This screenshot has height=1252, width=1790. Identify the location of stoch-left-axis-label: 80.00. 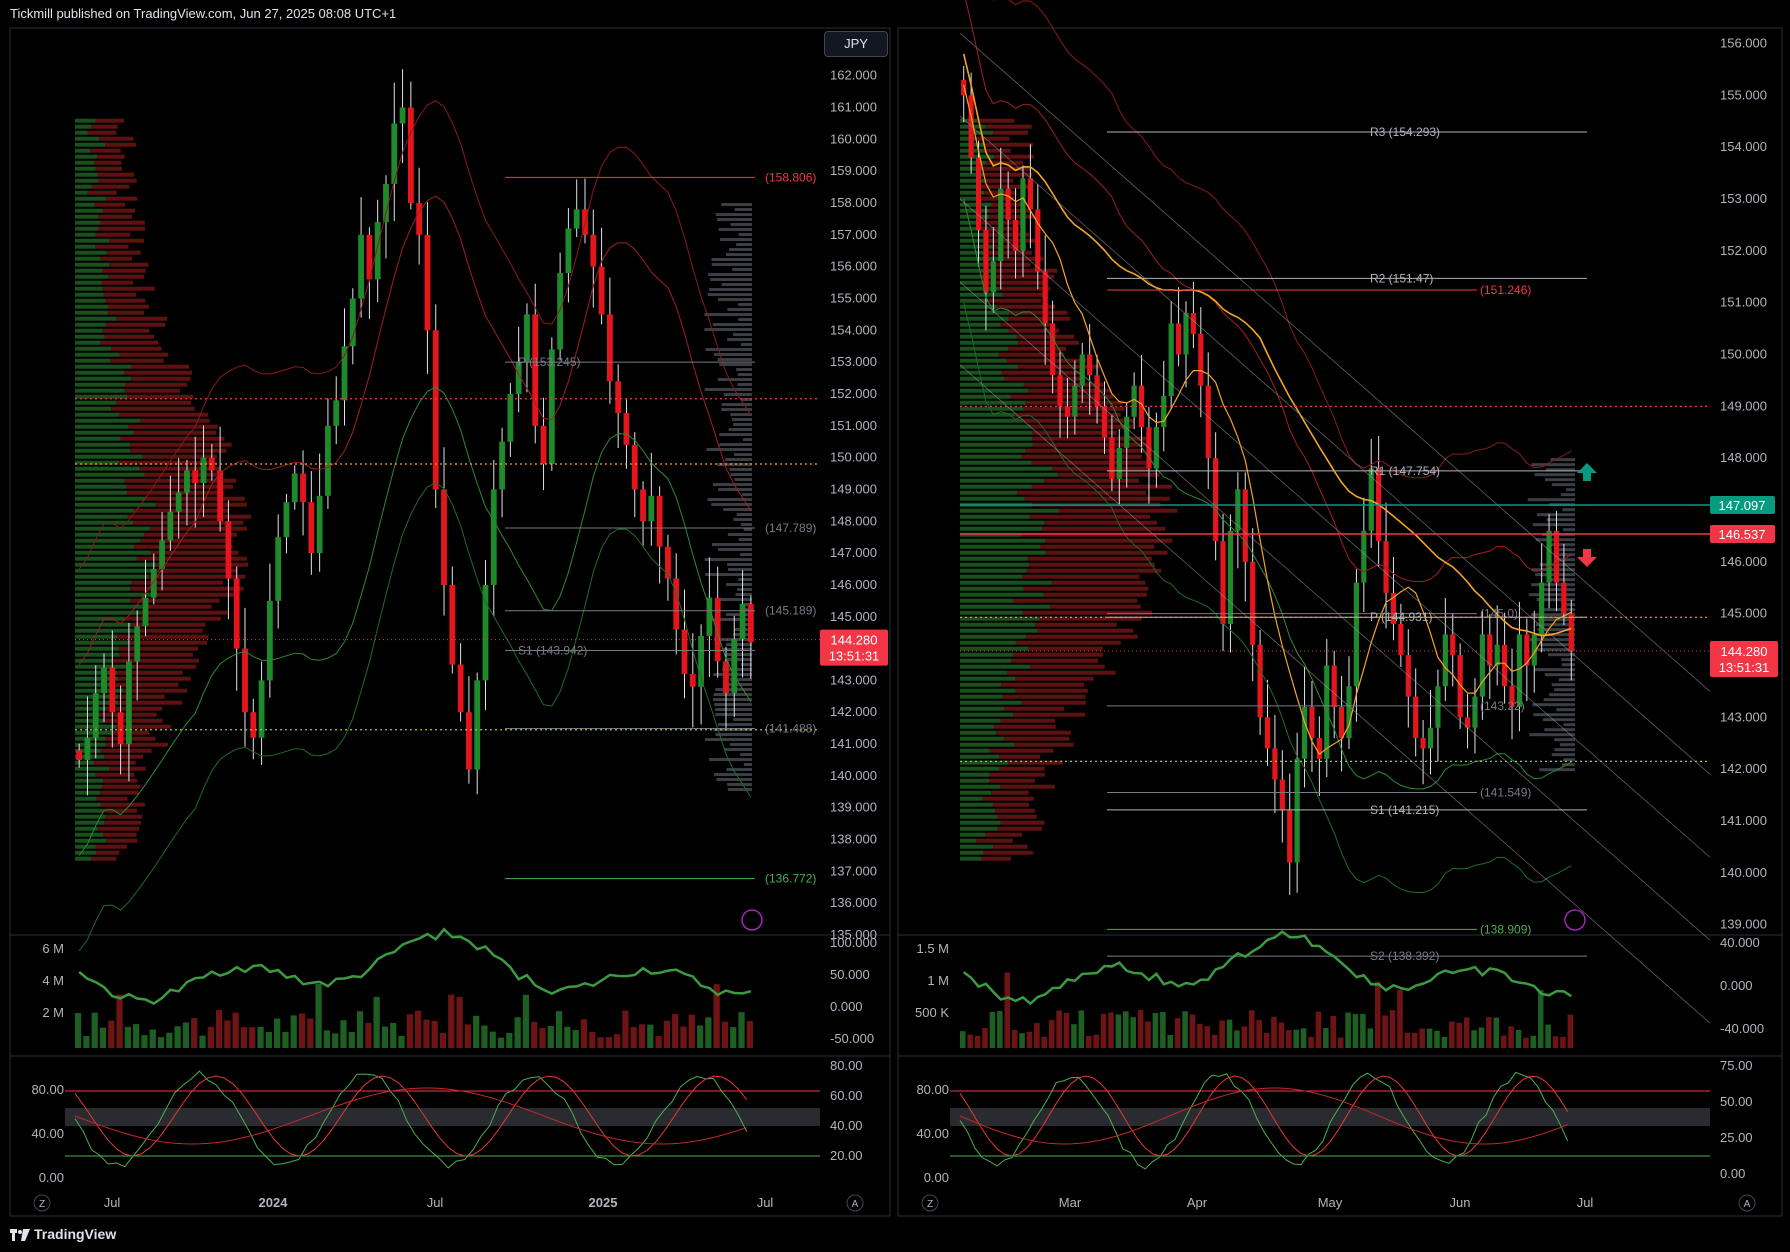
(932, 1089).